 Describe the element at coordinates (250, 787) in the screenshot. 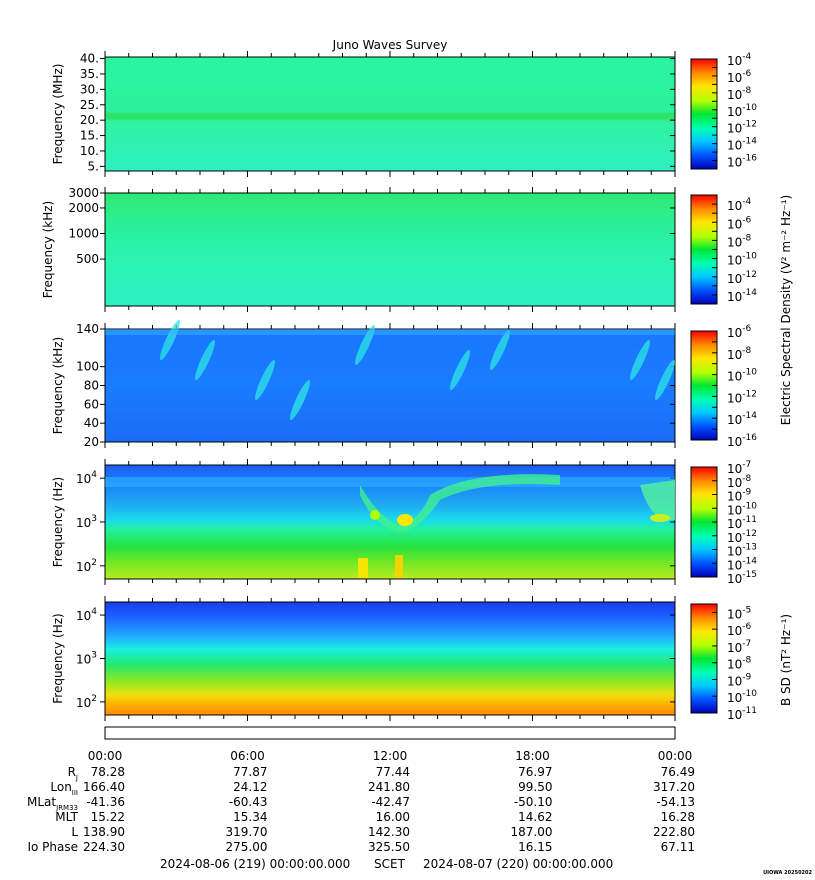

I see `ephemeris-value: 24.12` at that location.